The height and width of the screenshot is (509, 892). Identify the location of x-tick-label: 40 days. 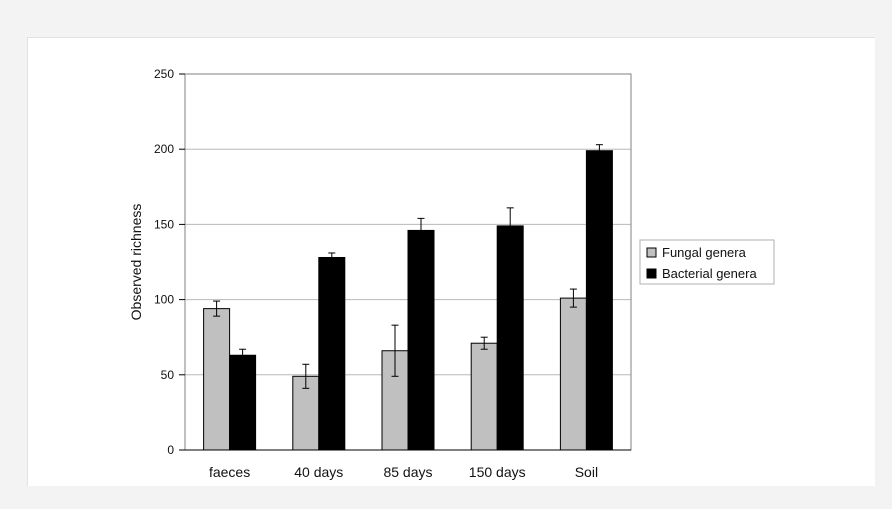
(318, 472).